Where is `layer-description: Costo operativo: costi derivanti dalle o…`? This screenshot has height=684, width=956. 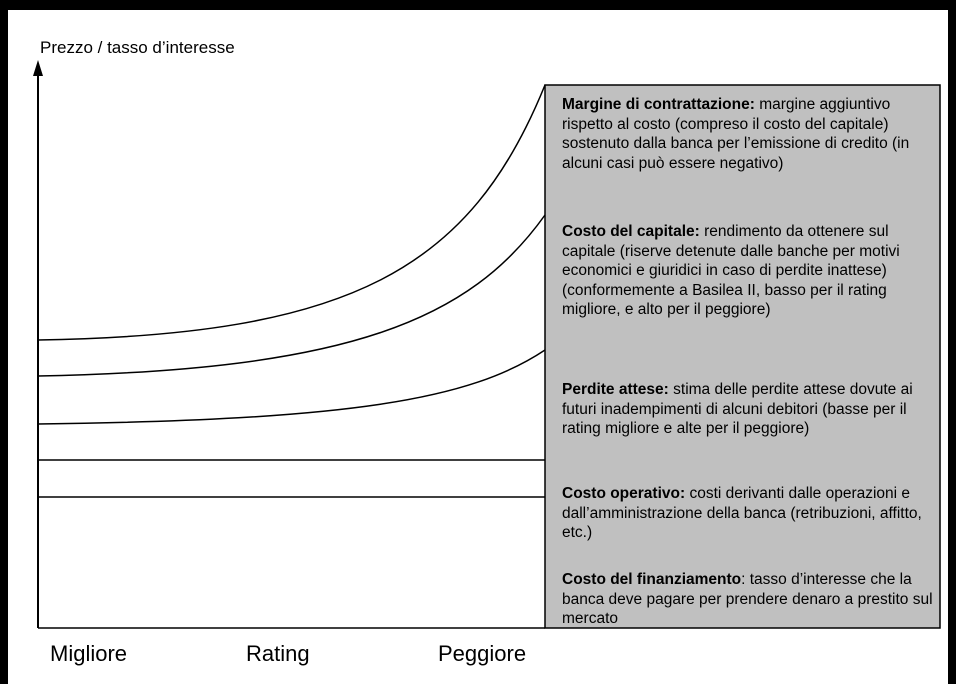
layer-description: Costo operativo: costi derivanti dalle o… is located at coordinates (750, 513).